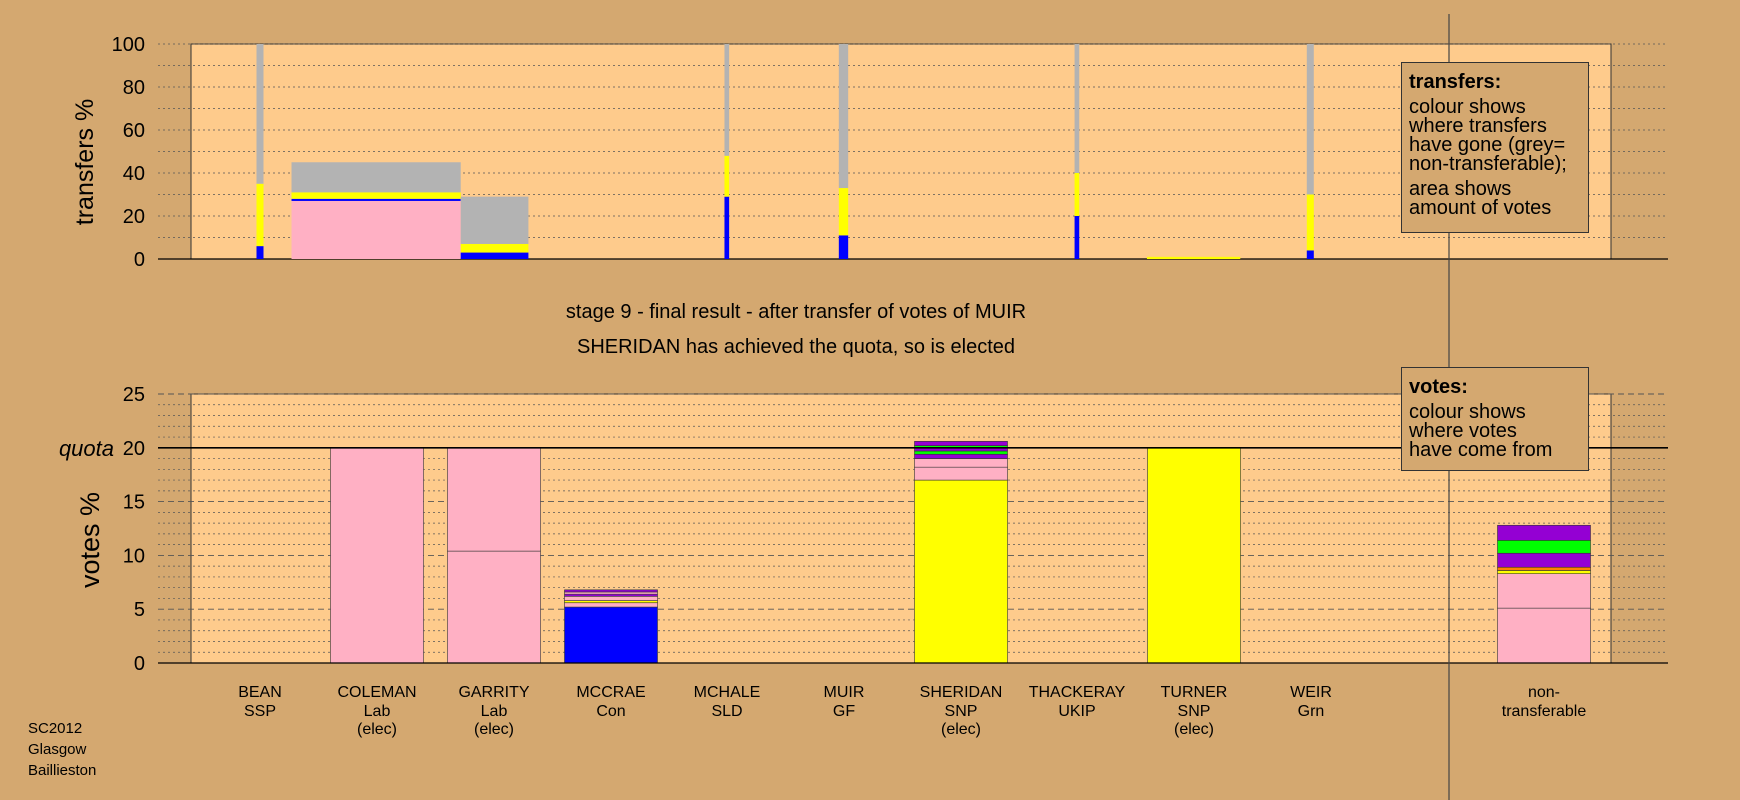 This screenshot has height=800, width=1740. Describe the element at coordinates (86, 448) in the screenshot. I see `quota-label: quota` at that location.